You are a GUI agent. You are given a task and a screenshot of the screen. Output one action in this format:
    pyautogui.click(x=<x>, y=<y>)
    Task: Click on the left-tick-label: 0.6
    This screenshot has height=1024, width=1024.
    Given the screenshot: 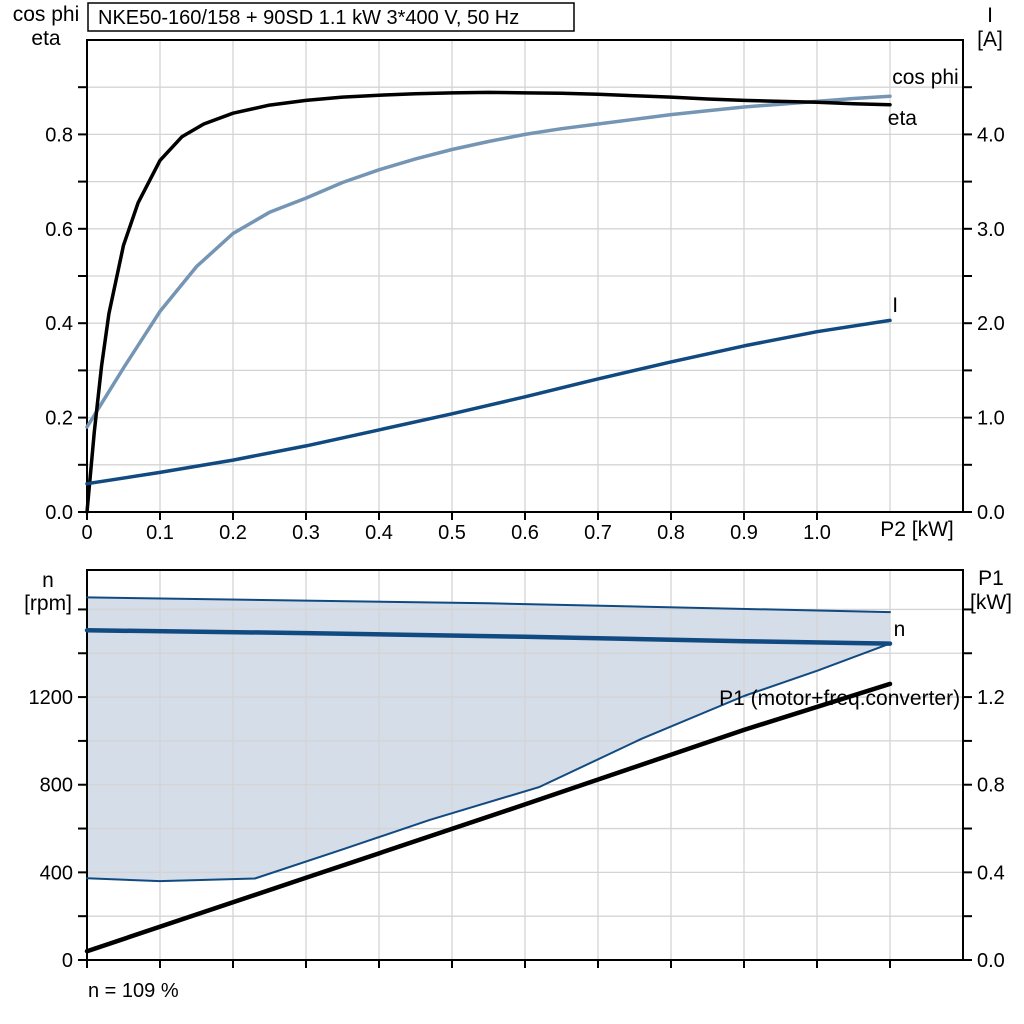 What is the action you would take?
    pyautogui.click(x=59, y=230)
    